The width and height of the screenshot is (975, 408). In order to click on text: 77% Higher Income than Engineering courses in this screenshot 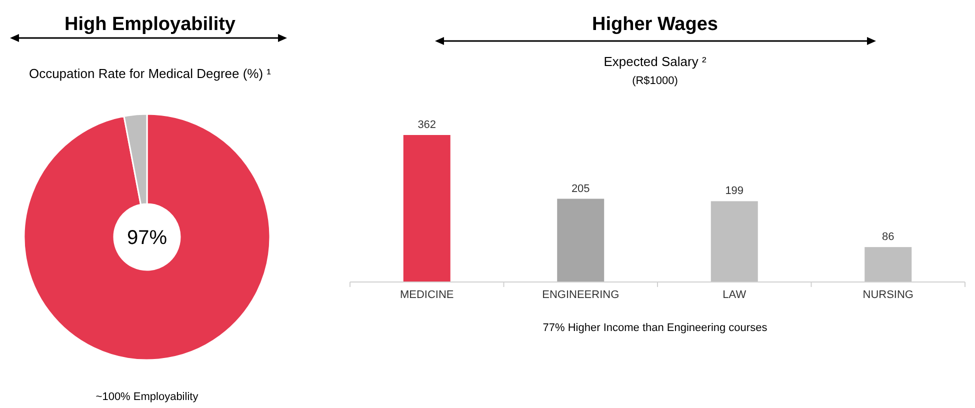, I will do `click(655, 328)`.